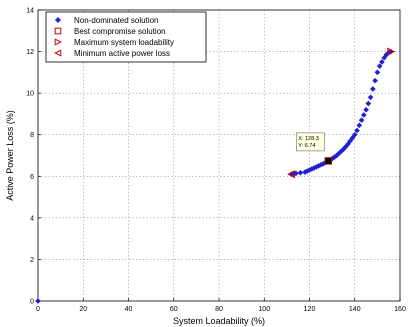 This screenshot has height=327, width=410. I want to click on y-tick-label: 4, so click(32, 218).